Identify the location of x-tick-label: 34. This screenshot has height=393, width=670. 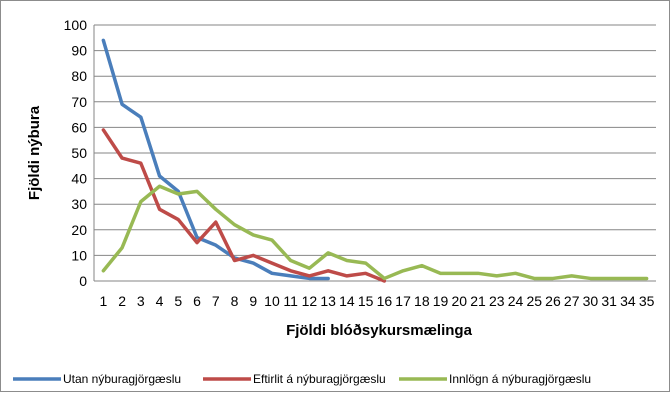
(628, 301).